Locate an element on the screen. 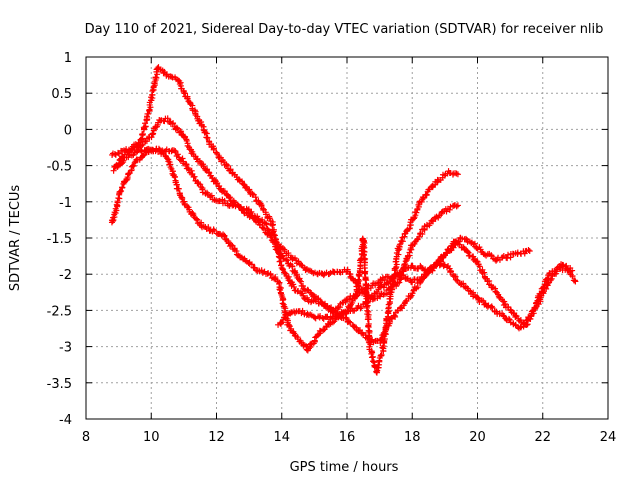  y-axis-tick-labels: 1 0.5 0 -0.5 -1 -1.5 -2 -2.5 -3 -3.5 -4 is located at coordinates (59, 239).